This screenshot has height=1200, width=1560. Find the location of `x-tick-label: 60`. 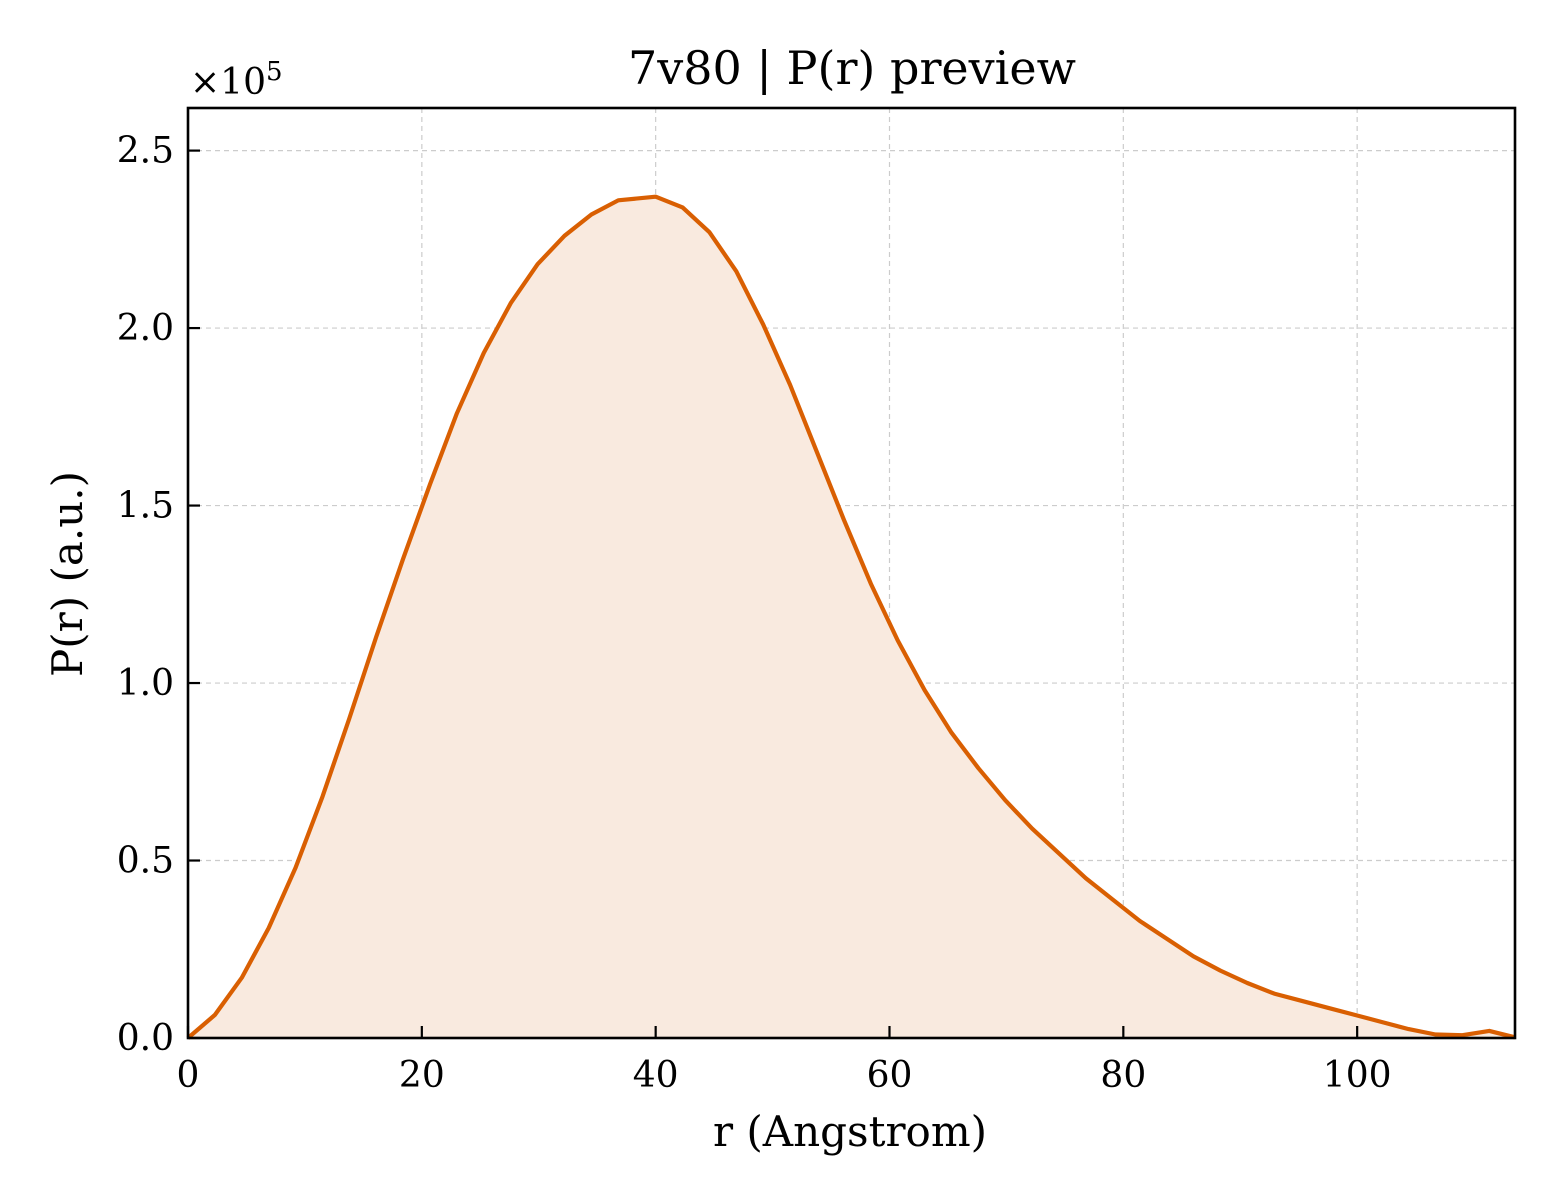

x-tick-label: 60 is located at coordinates (890, 1075).